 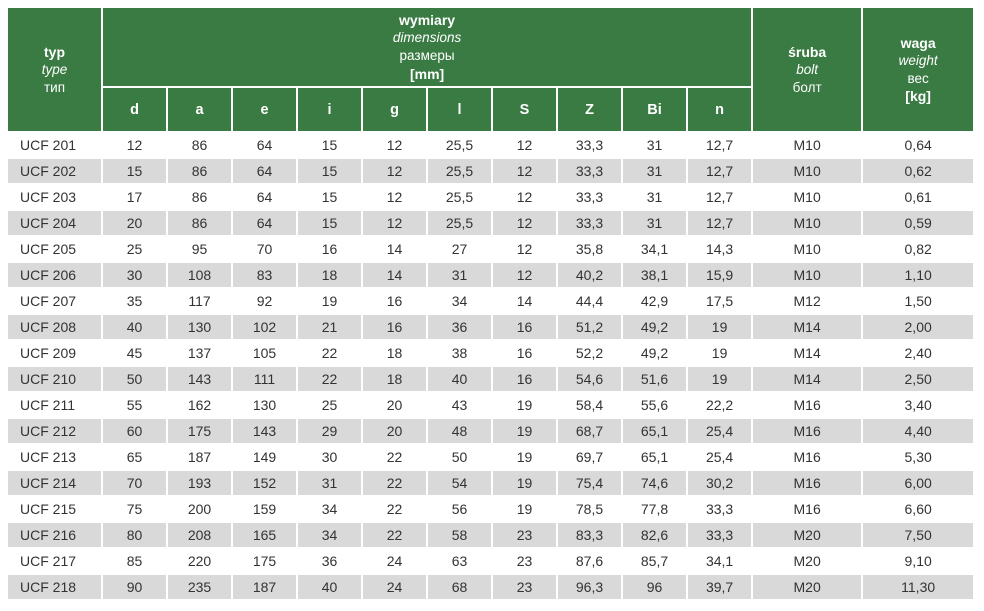 What do you see at coordinates (918, 457) in the screenshot?
I see `cell-weight: 5,30` at bounding box center [918, 457].